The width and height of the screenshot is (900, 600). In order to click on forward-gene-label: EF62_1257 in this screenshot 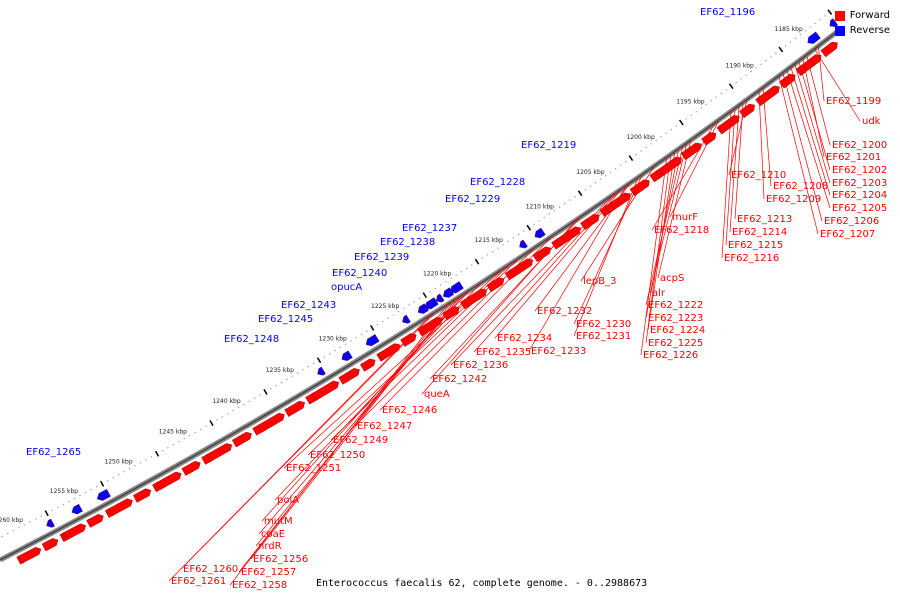, I will do `click(268, 572)`.